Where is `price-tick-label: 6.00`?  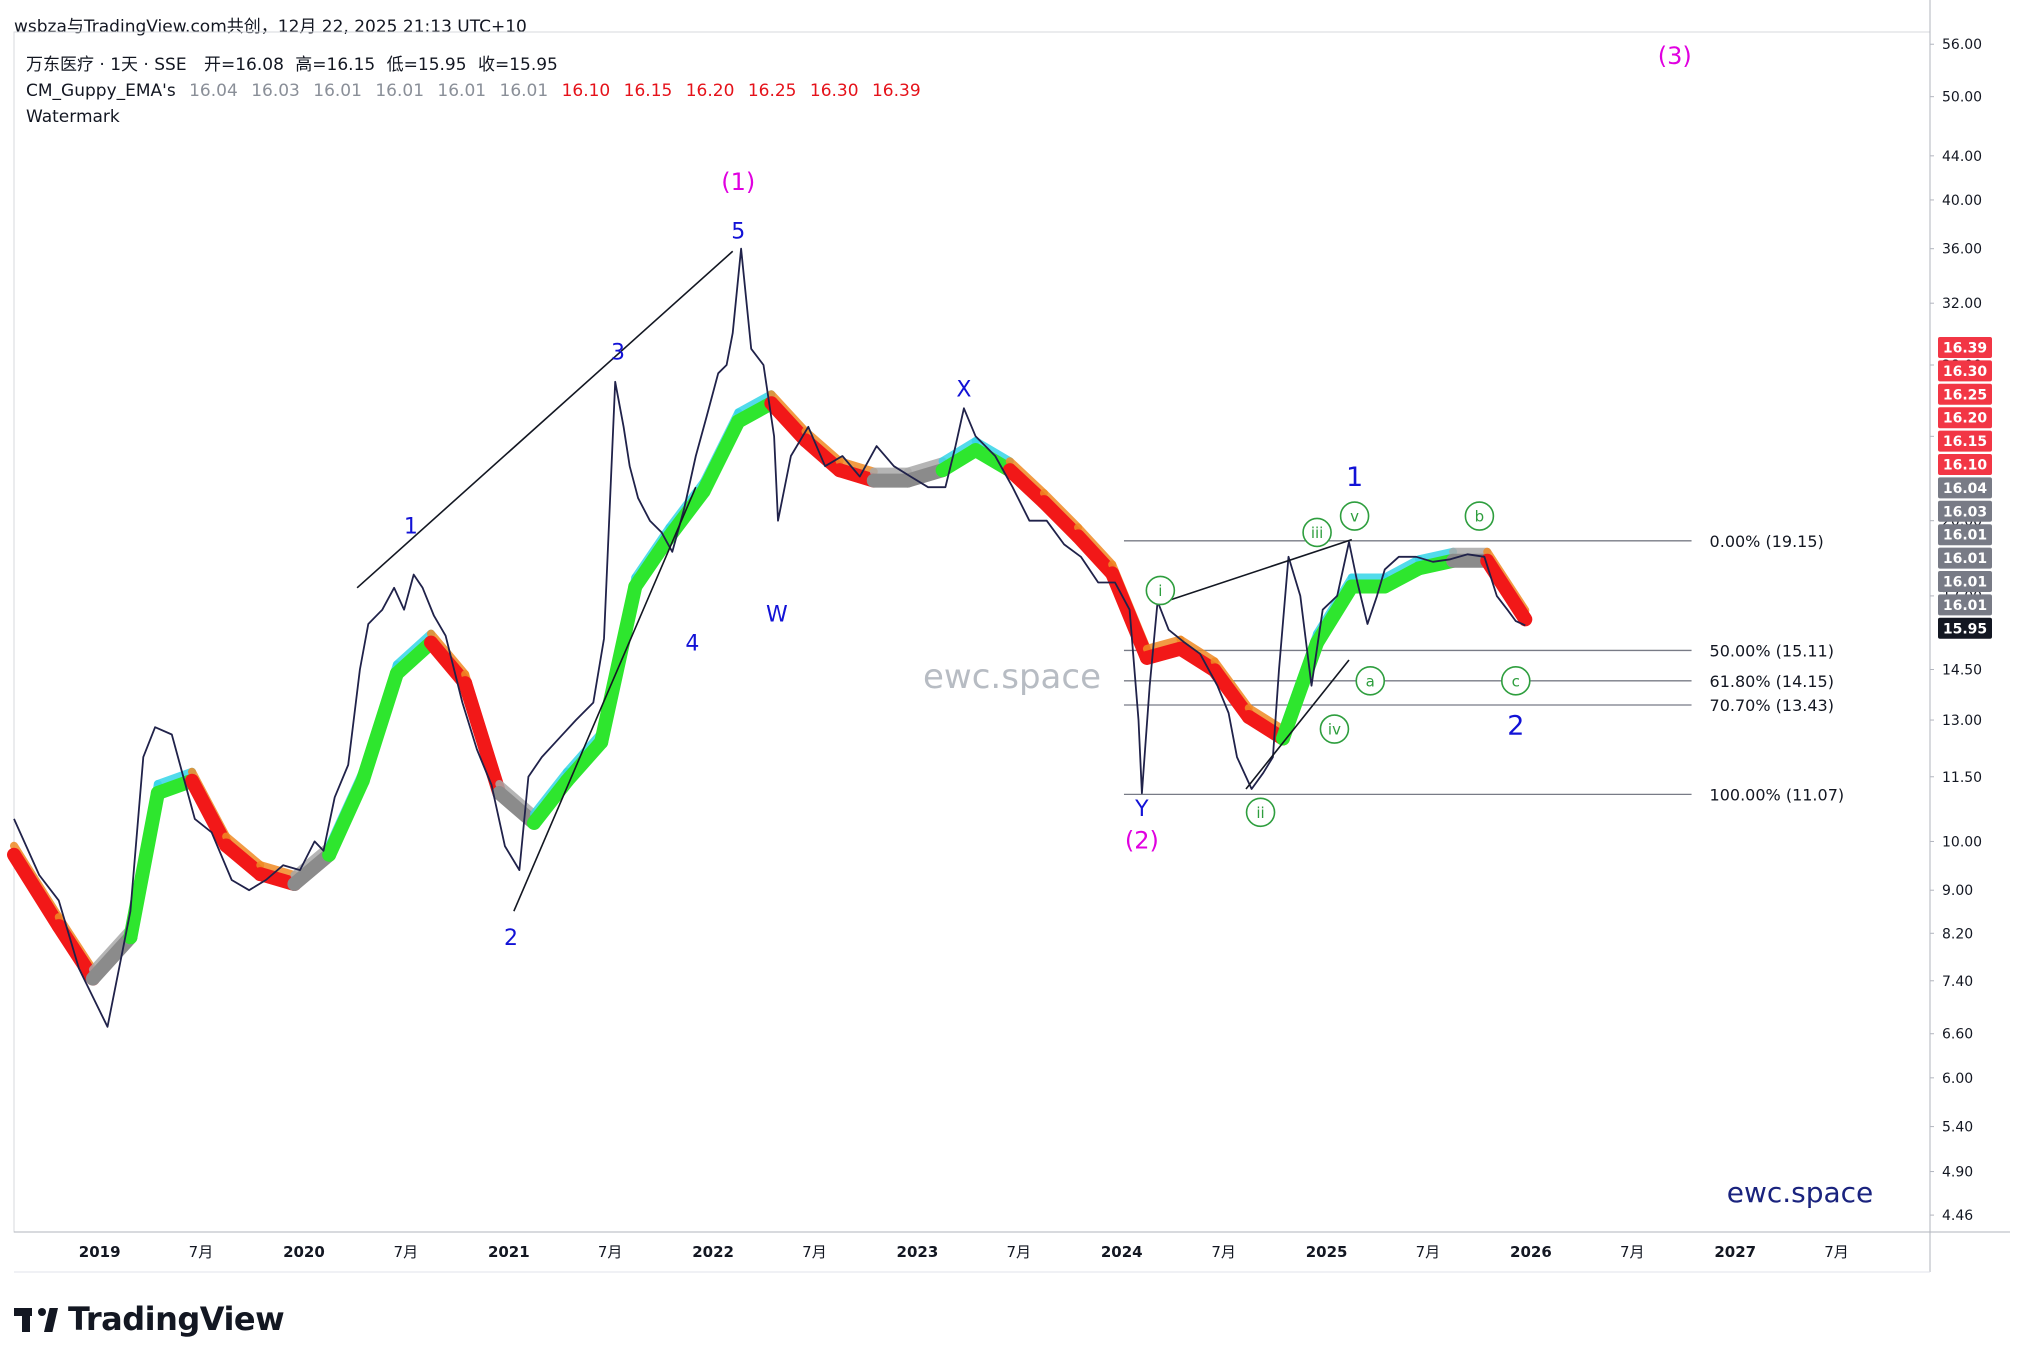 price-tick-label: 6.00 is located at coordinates (1957, 1079).